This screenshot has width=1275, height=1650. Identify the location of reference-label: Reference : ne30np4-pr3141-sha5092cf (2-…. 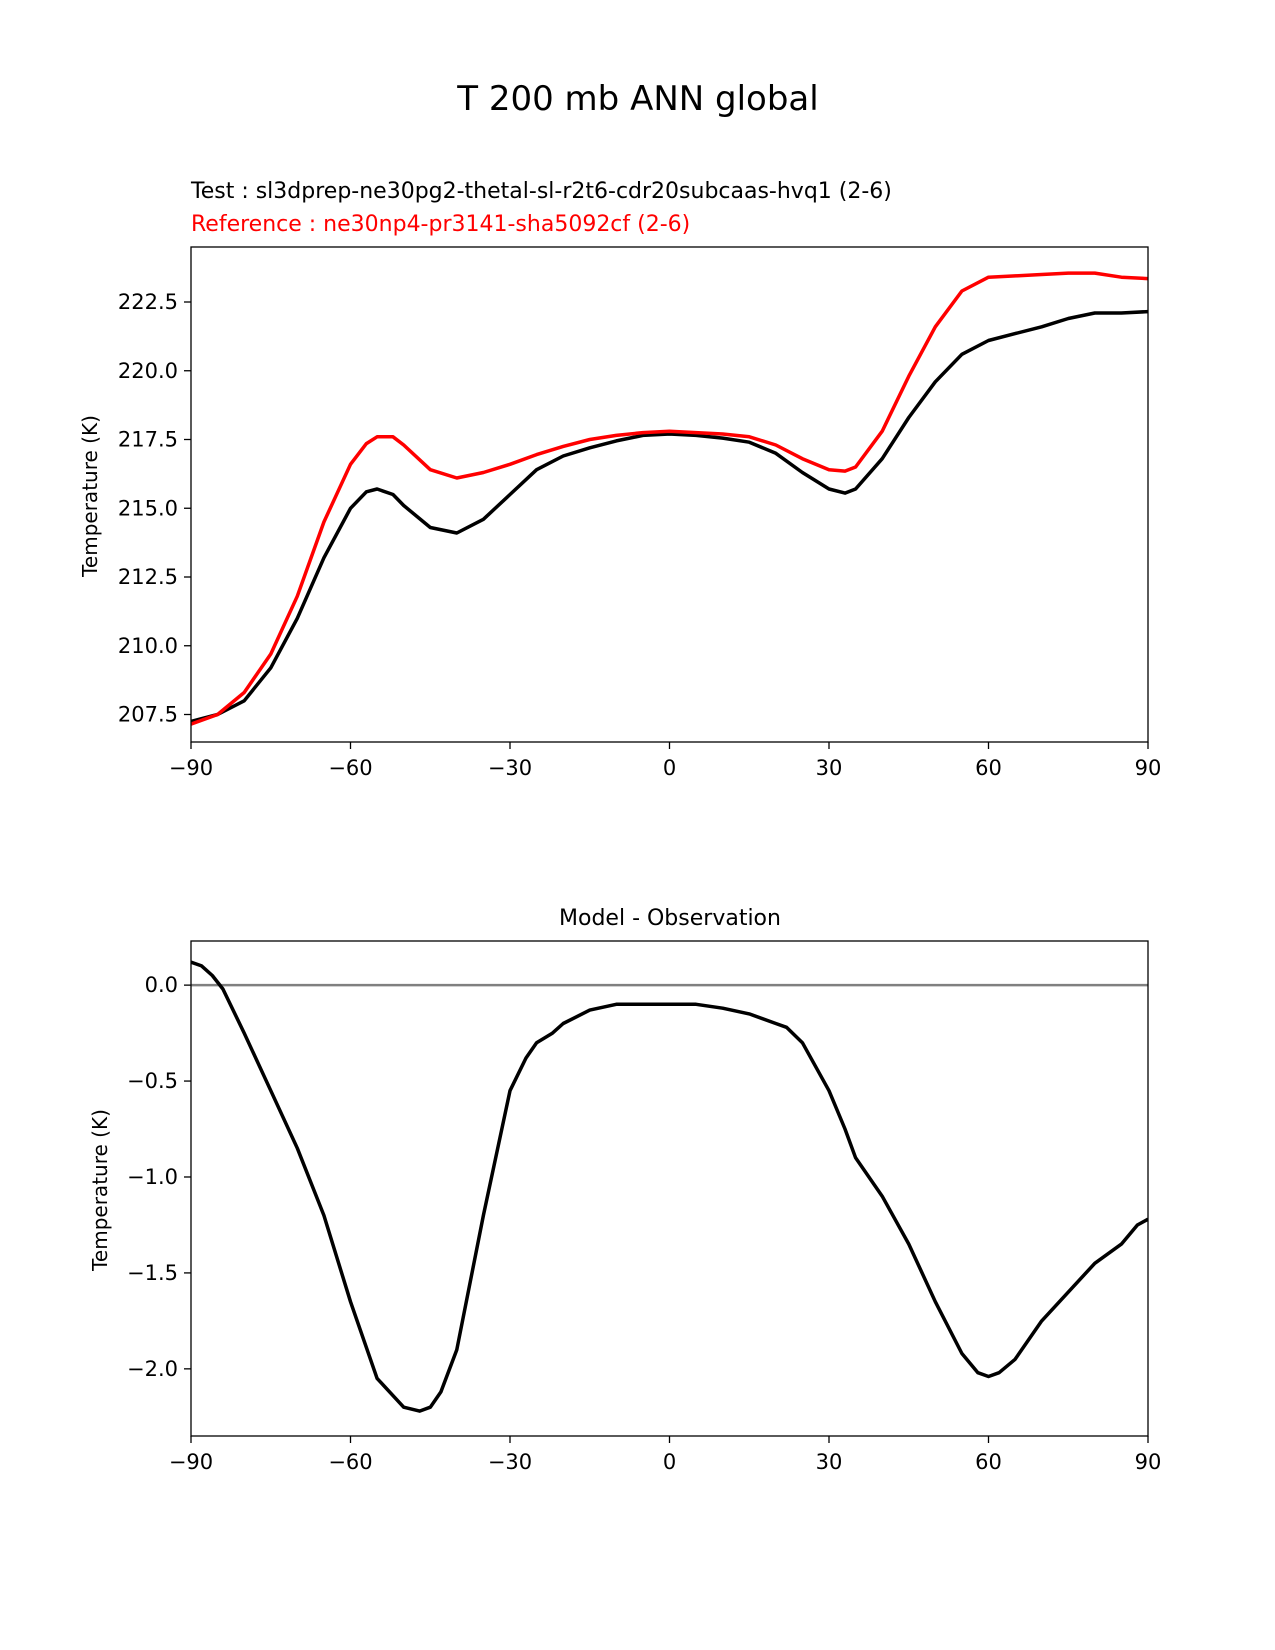
(440, 224).